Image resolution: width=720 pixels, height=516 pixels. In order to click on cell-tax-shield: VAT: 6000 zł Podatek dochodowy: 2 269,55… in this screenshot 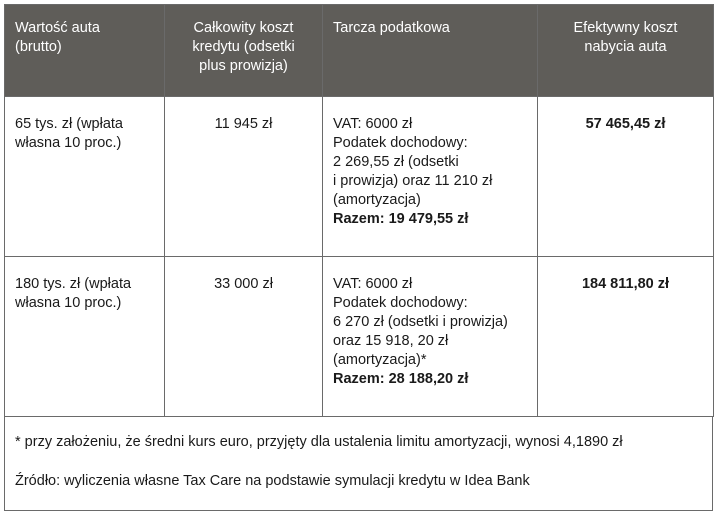, I will do `click(430, 176)`.